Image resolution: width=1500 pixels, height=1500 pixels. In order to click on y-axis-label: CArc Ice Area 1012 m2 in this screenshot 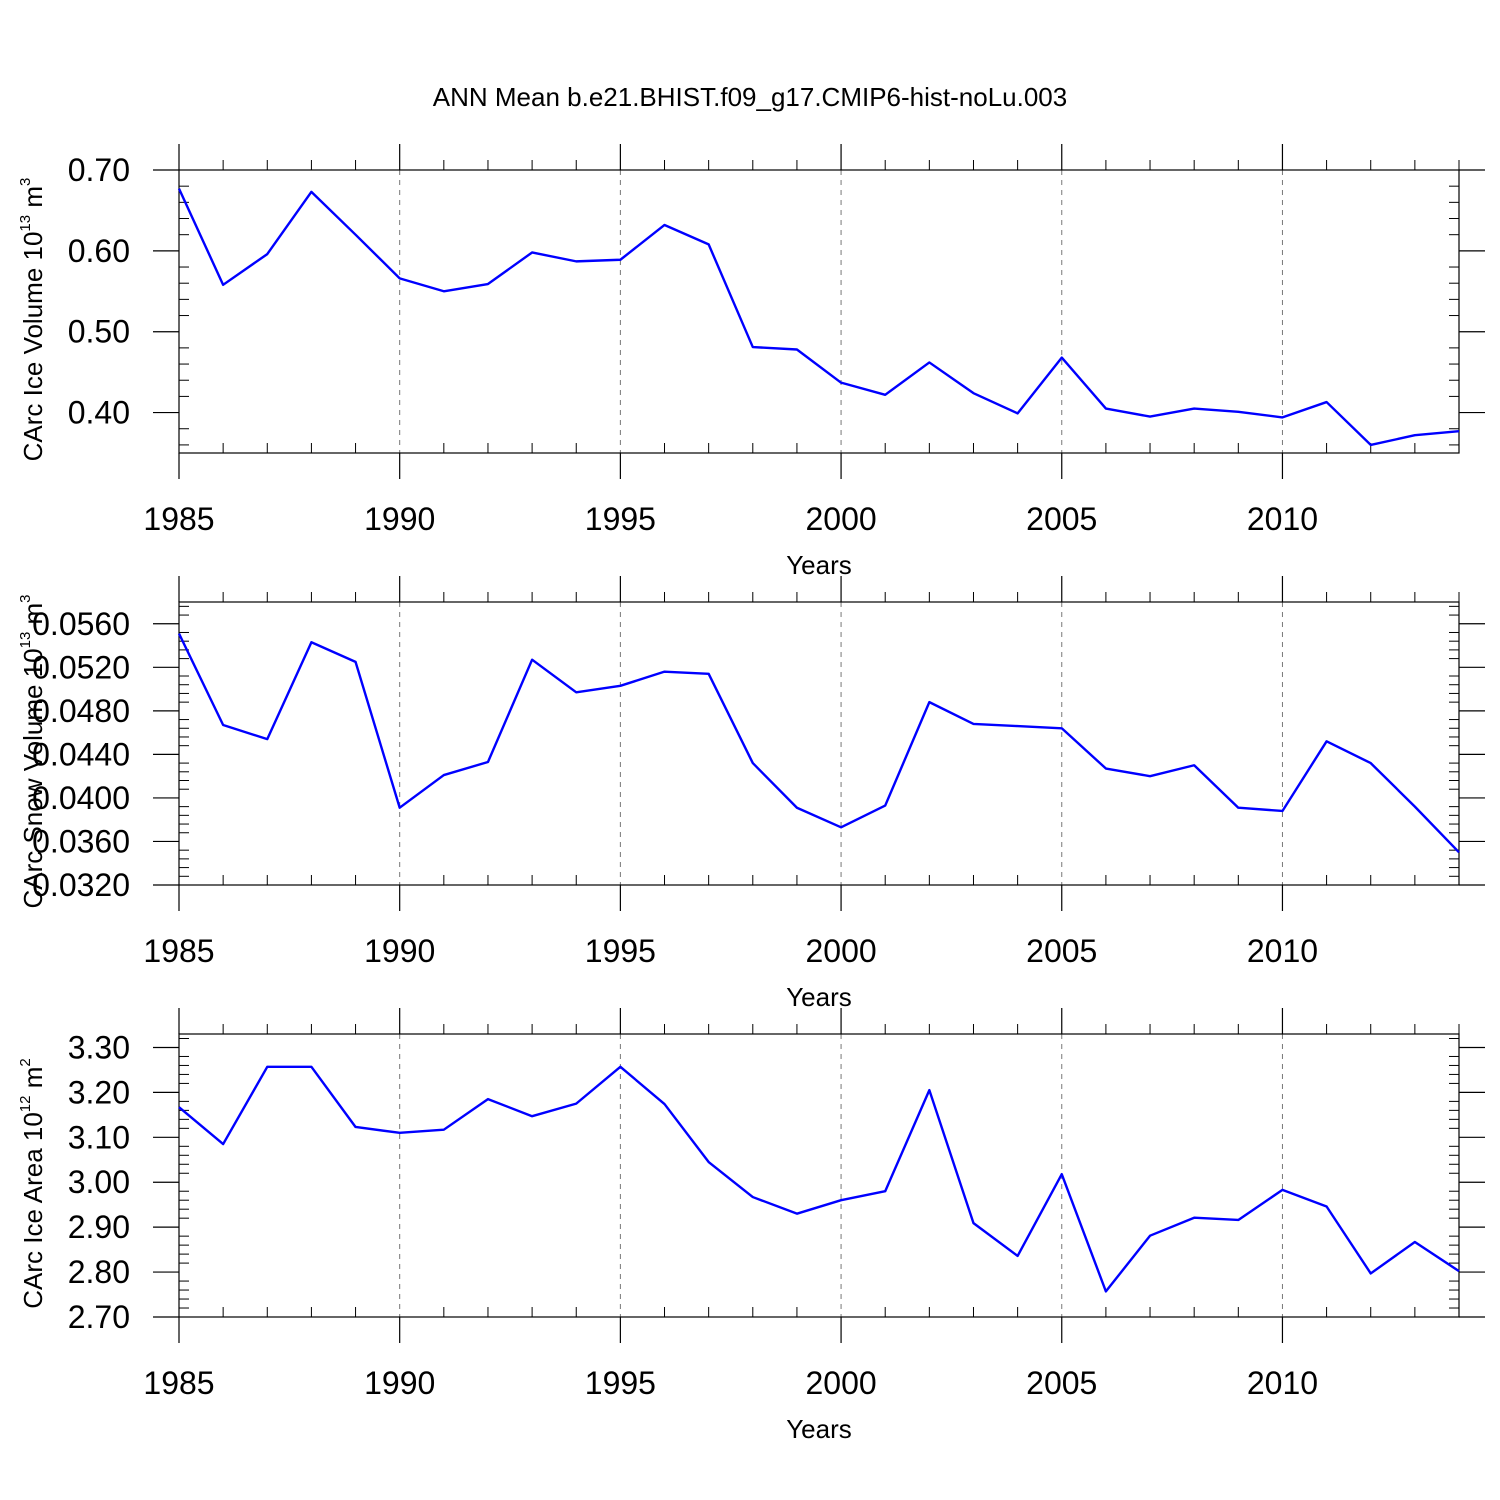, I will do `click(32, 1183)`.